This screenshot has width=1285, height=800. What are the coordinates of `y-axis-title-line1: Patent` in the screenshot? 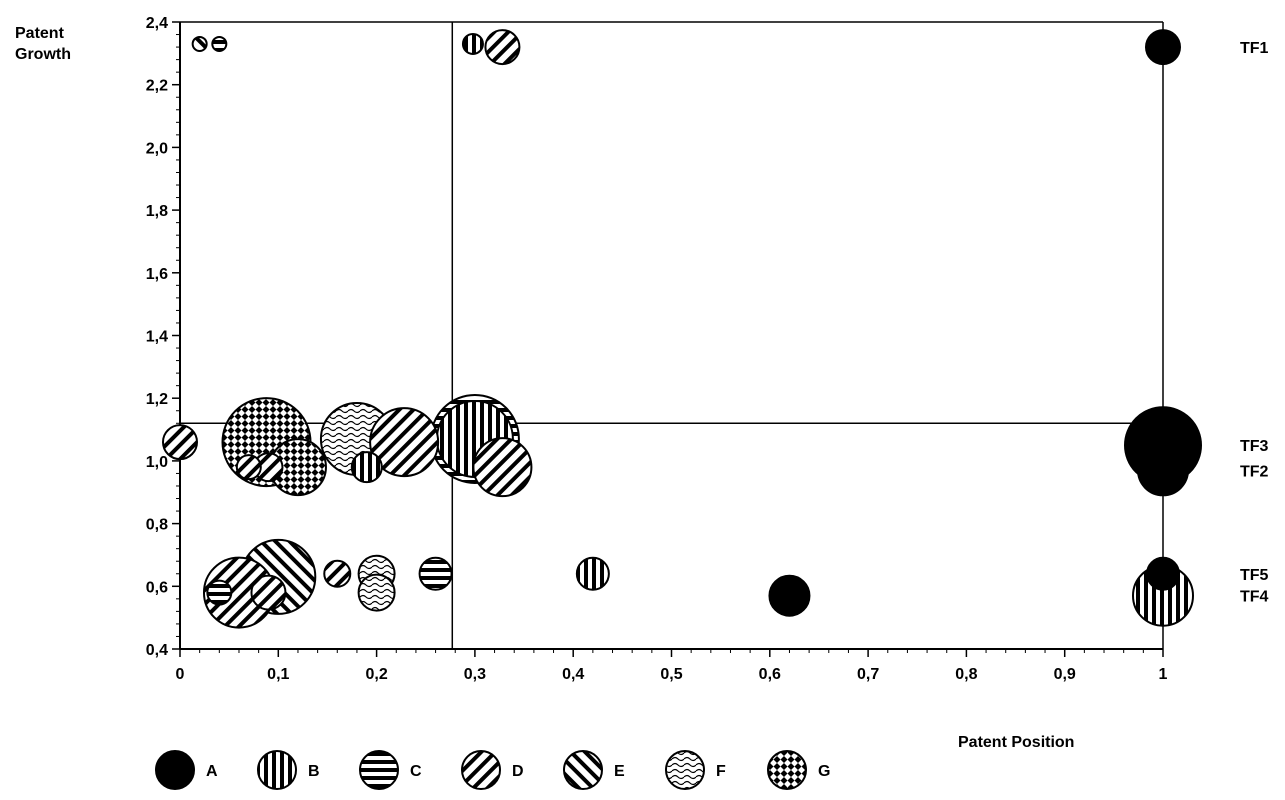 It's located at (40, 33).